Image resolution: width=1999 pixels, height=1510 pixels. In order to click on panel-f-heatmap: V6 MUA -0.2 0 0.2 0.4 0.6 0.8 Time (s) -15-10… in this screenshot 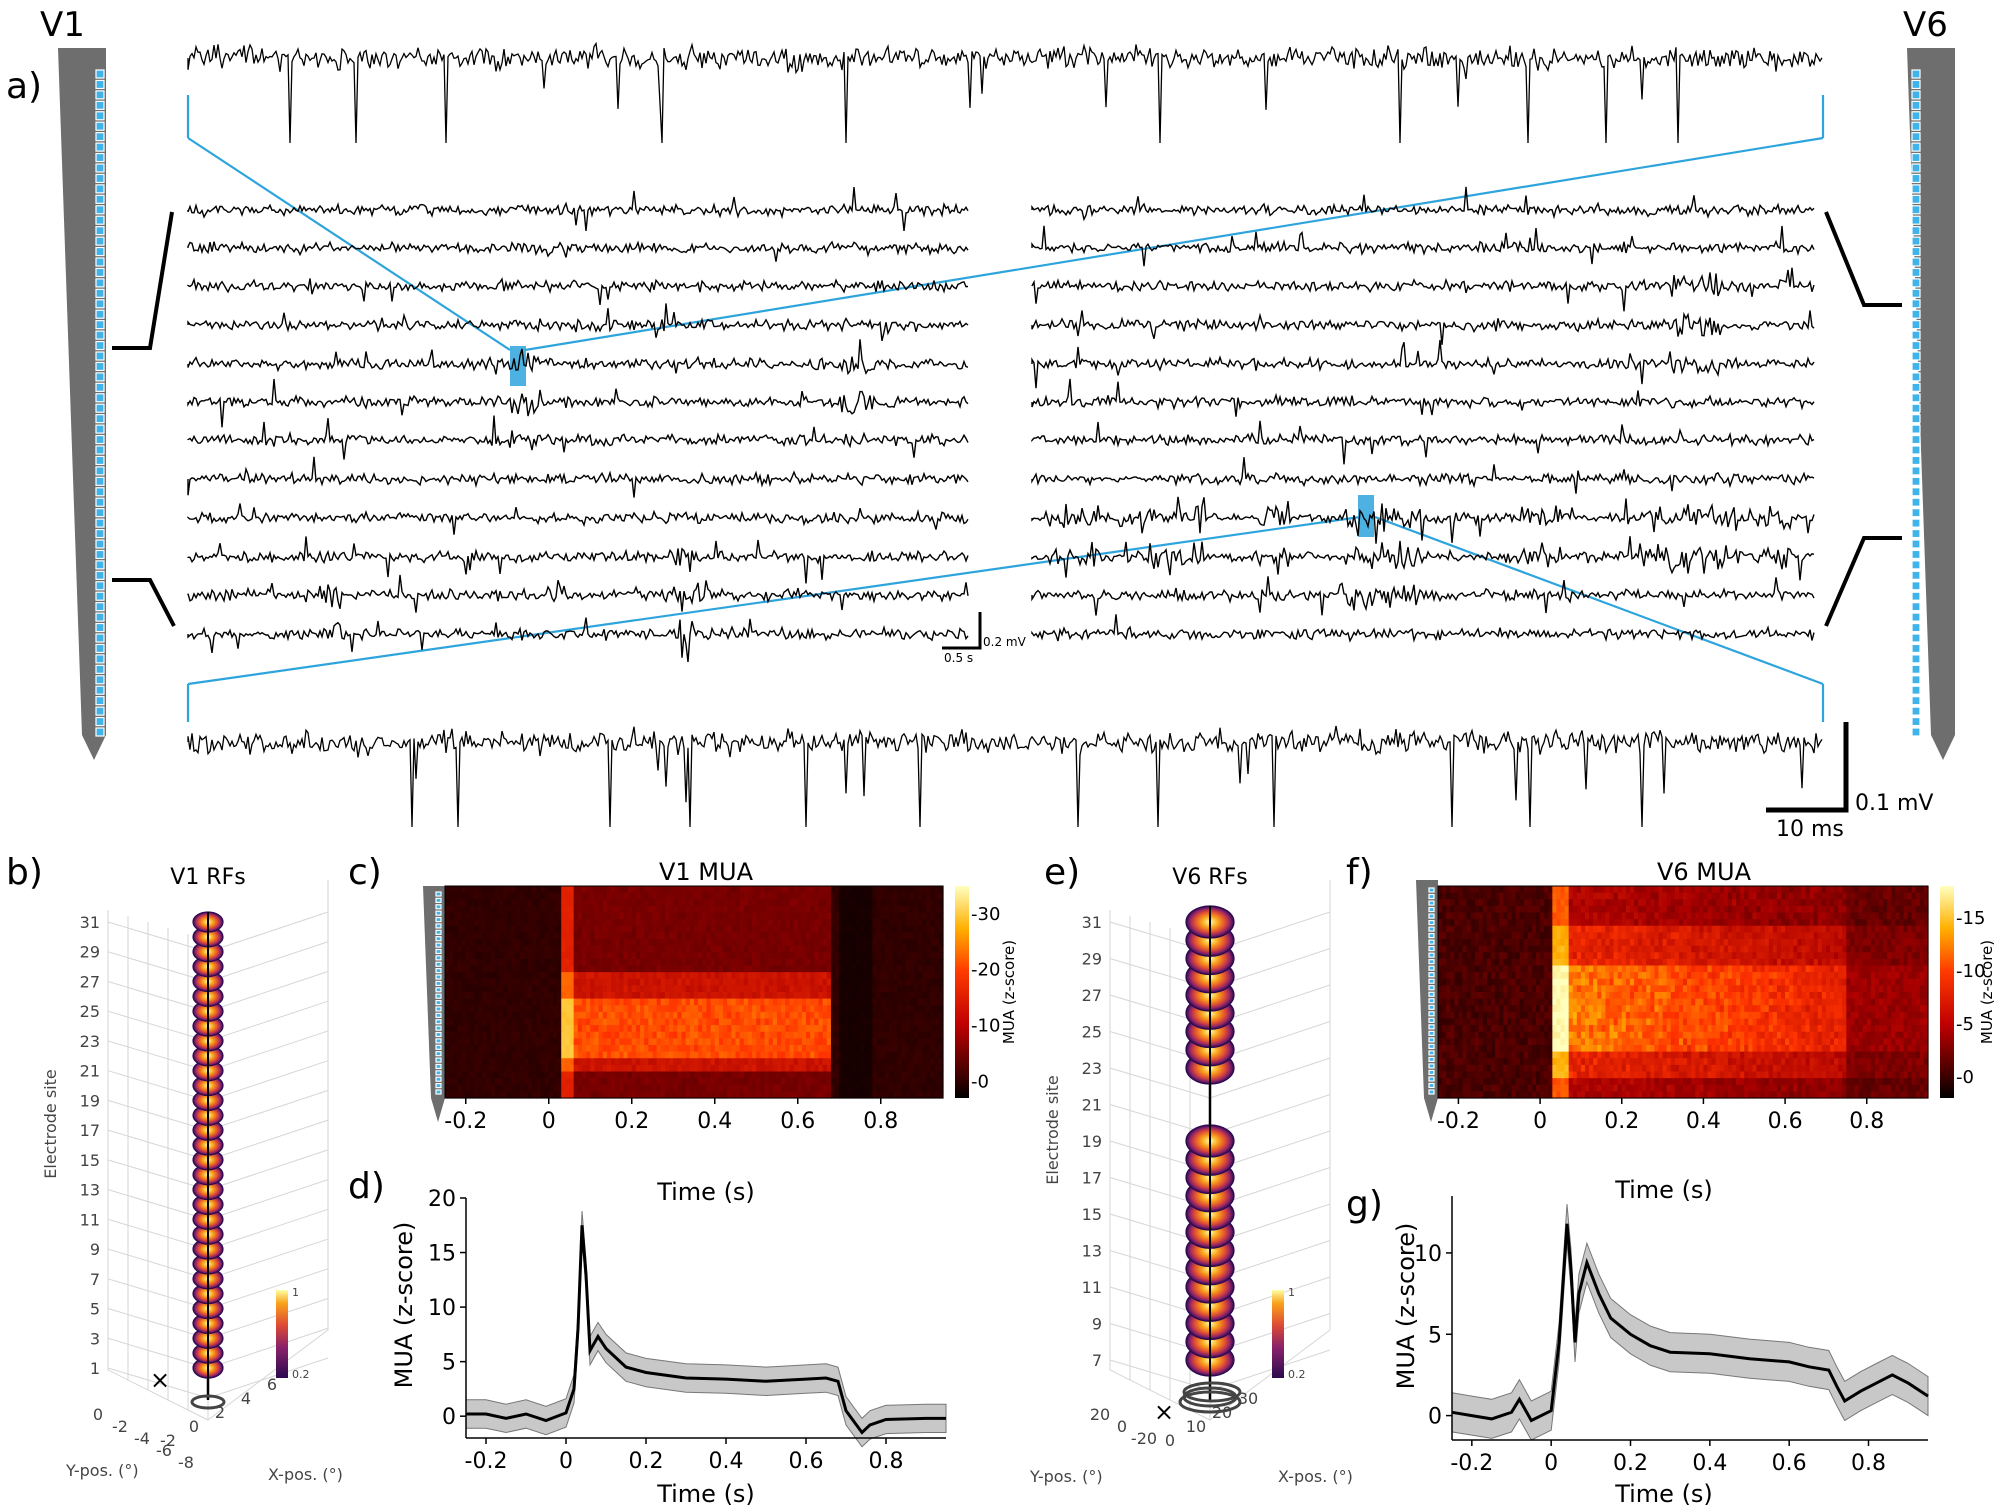, I will do `click(1706, 1031)`.